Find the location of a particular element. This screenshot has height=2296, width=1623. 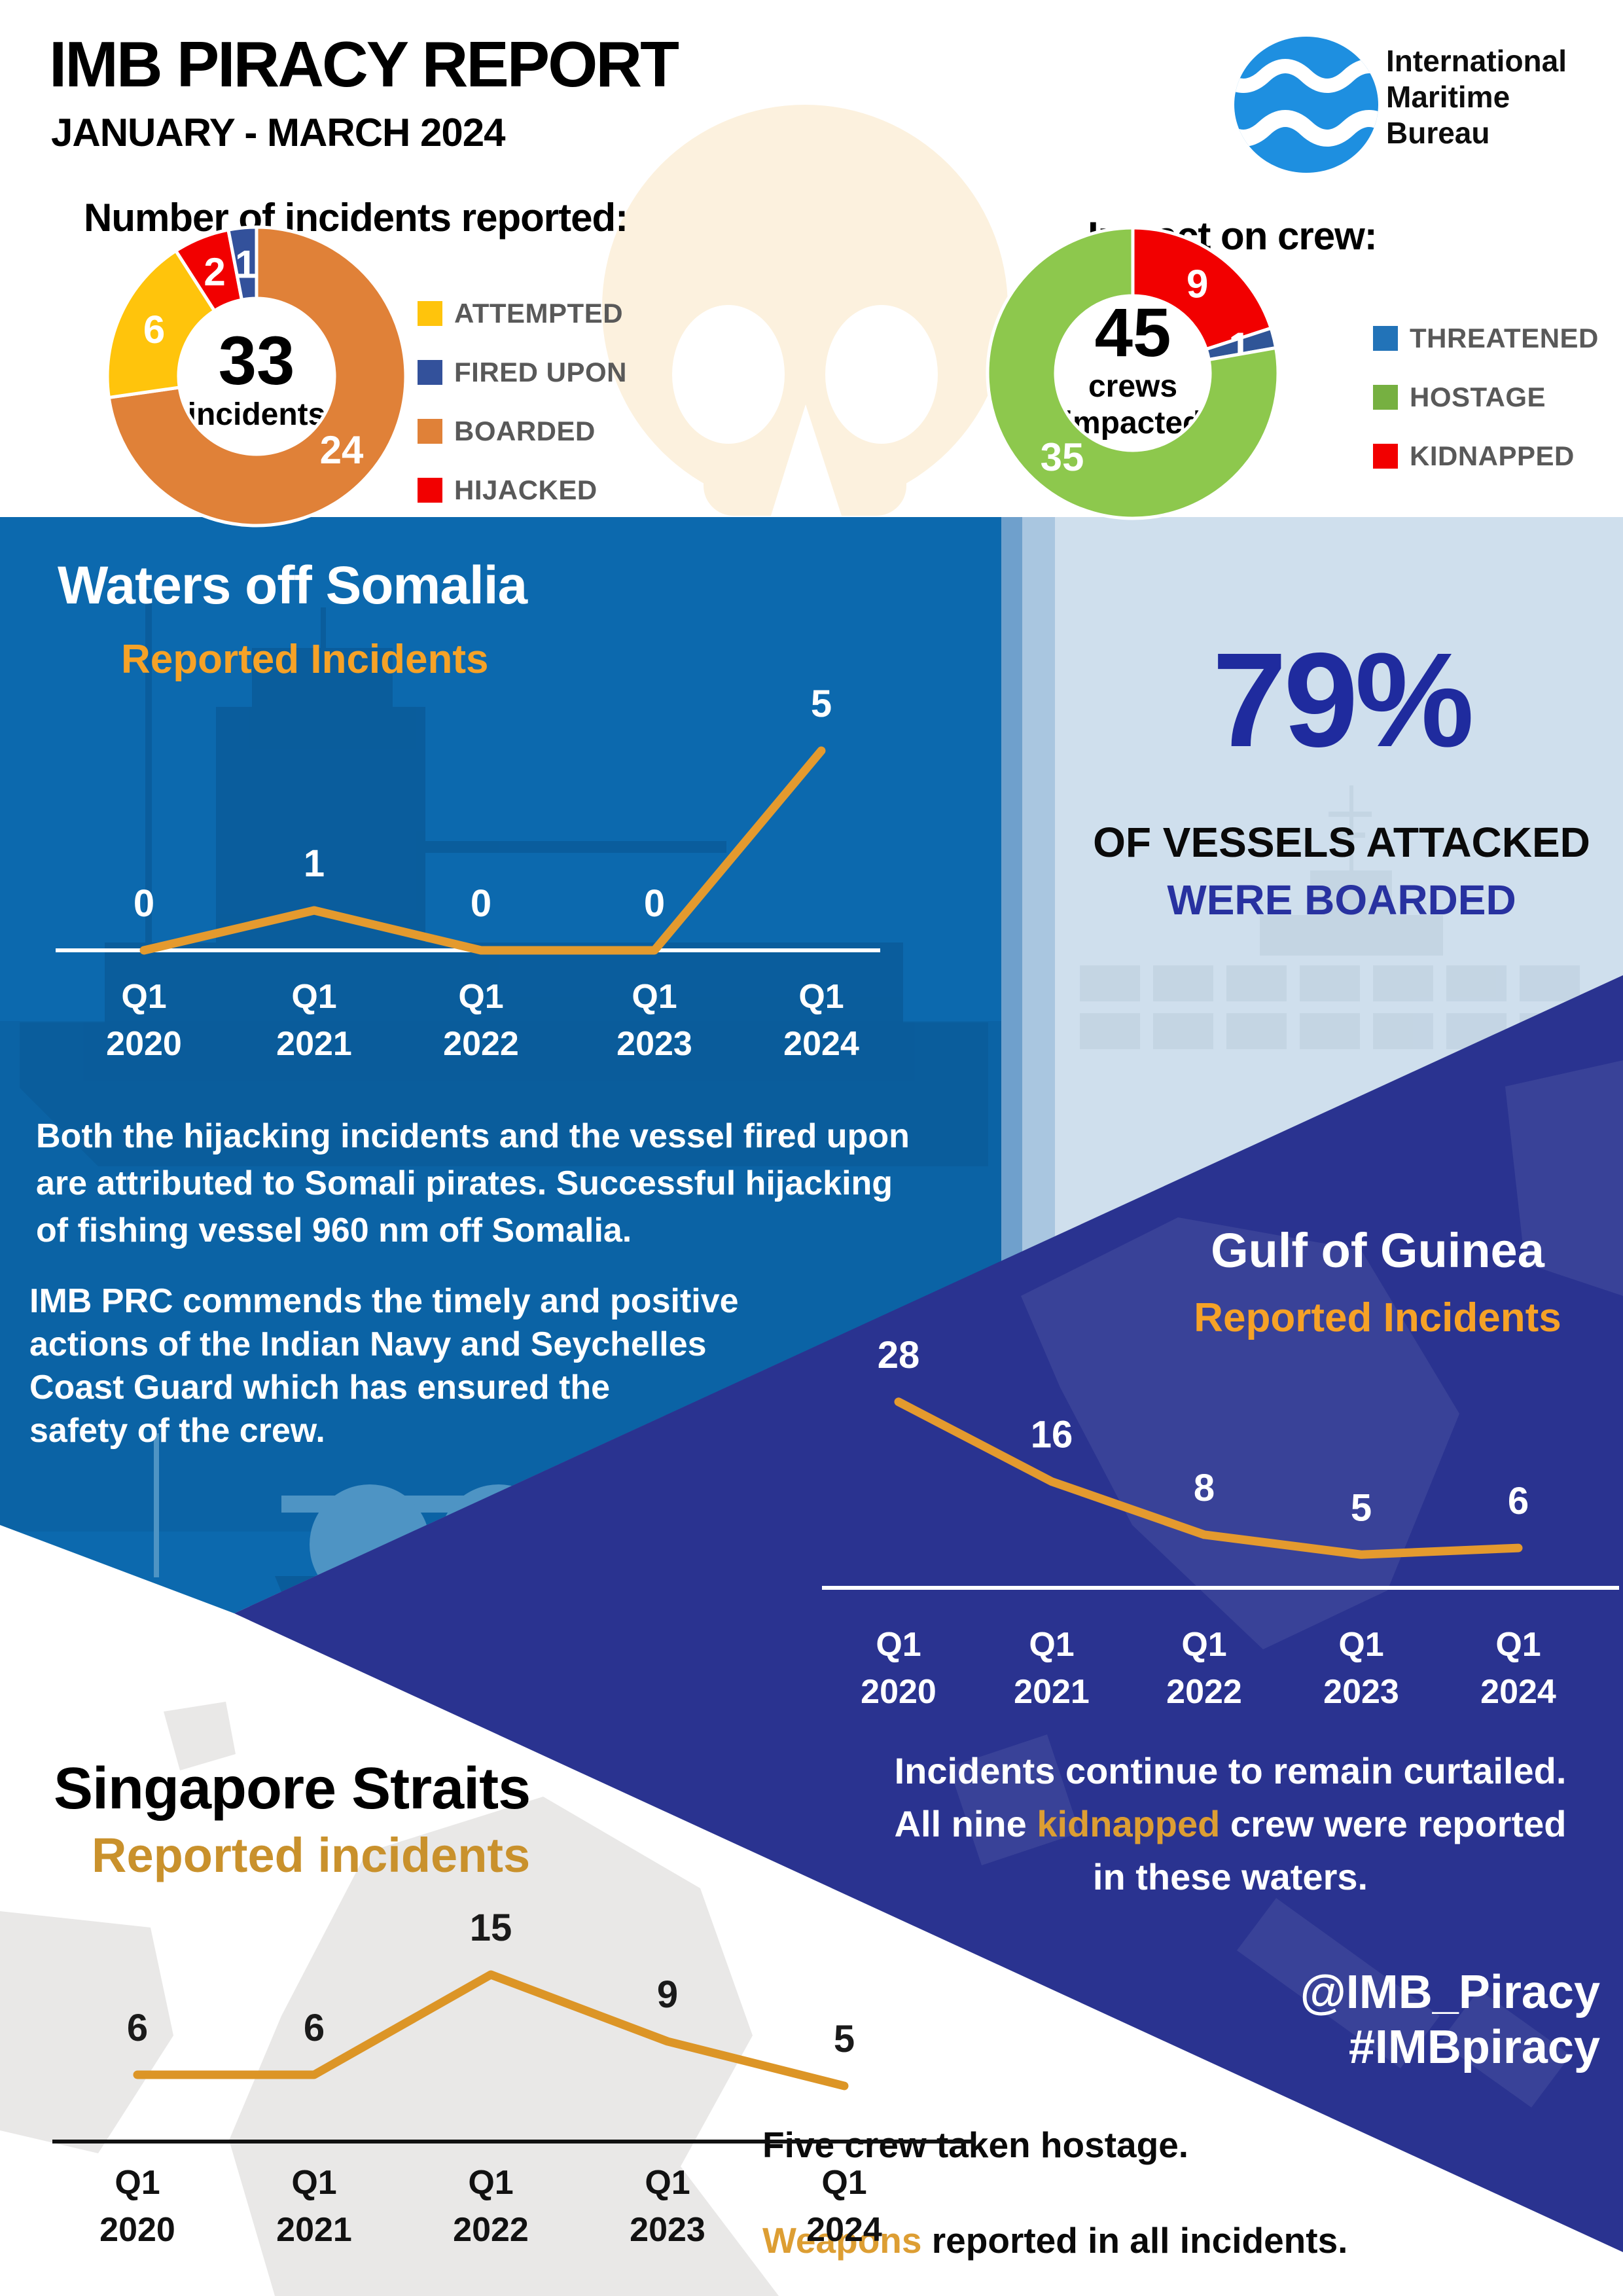

somalia-title: Waters off Somalia is located at coordinates (292, 585).